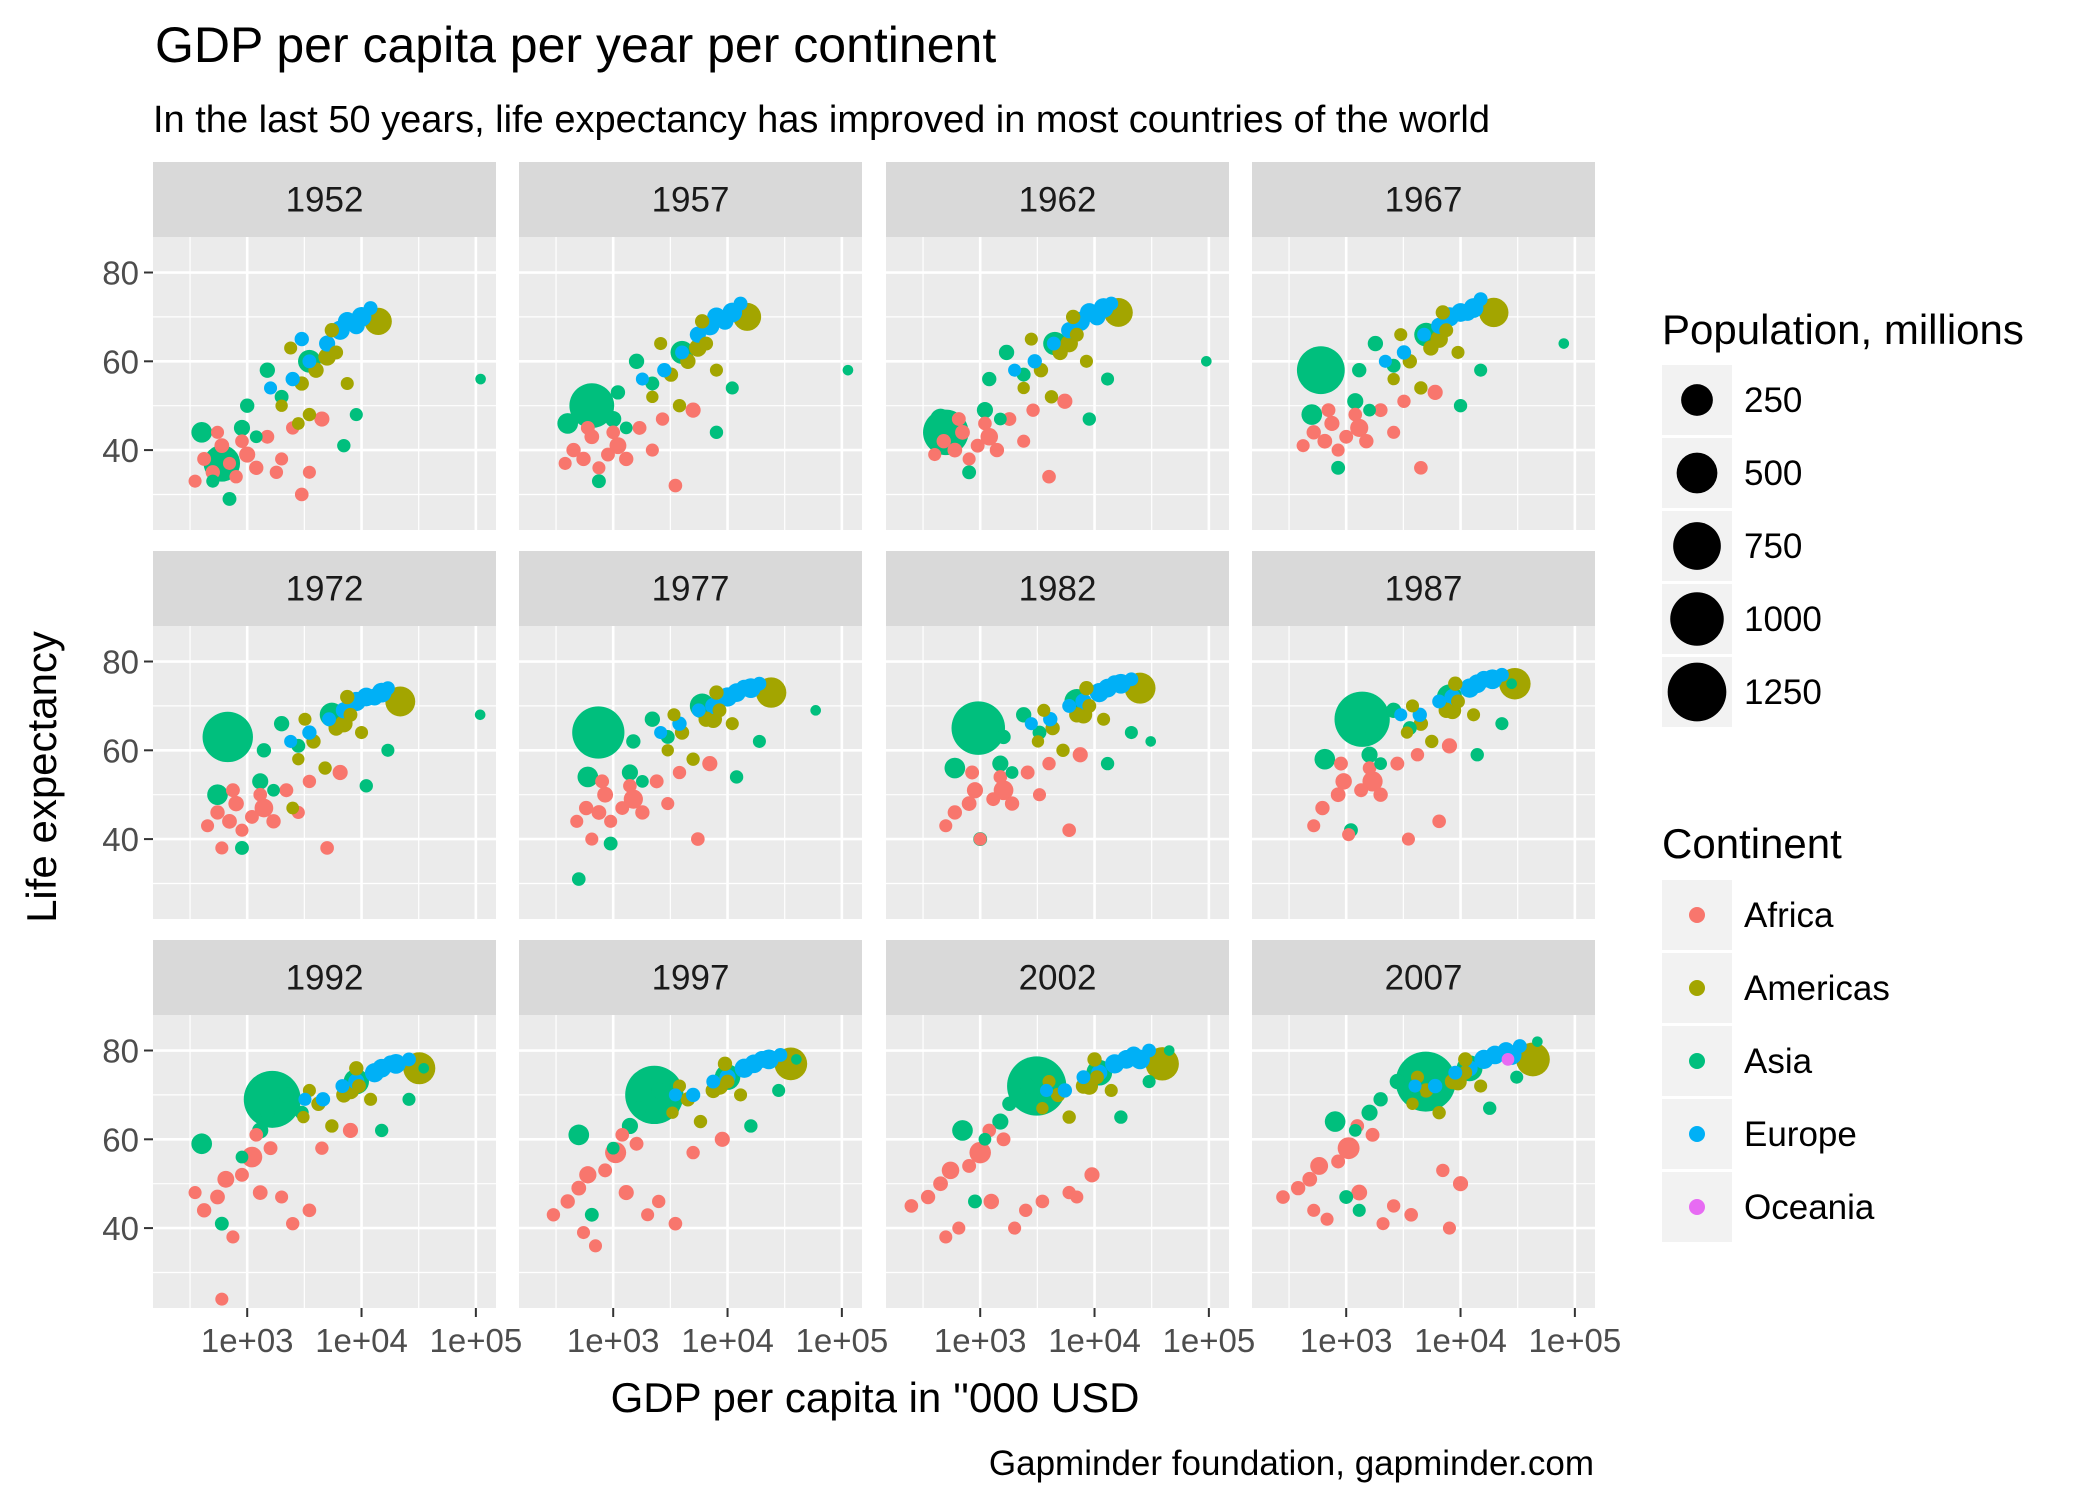 This screenshot has height=1499, width=2100. Describe the element at coordinates (1424, 200) in the screenshot. I see `facet-strip-label: 1967` at that location.